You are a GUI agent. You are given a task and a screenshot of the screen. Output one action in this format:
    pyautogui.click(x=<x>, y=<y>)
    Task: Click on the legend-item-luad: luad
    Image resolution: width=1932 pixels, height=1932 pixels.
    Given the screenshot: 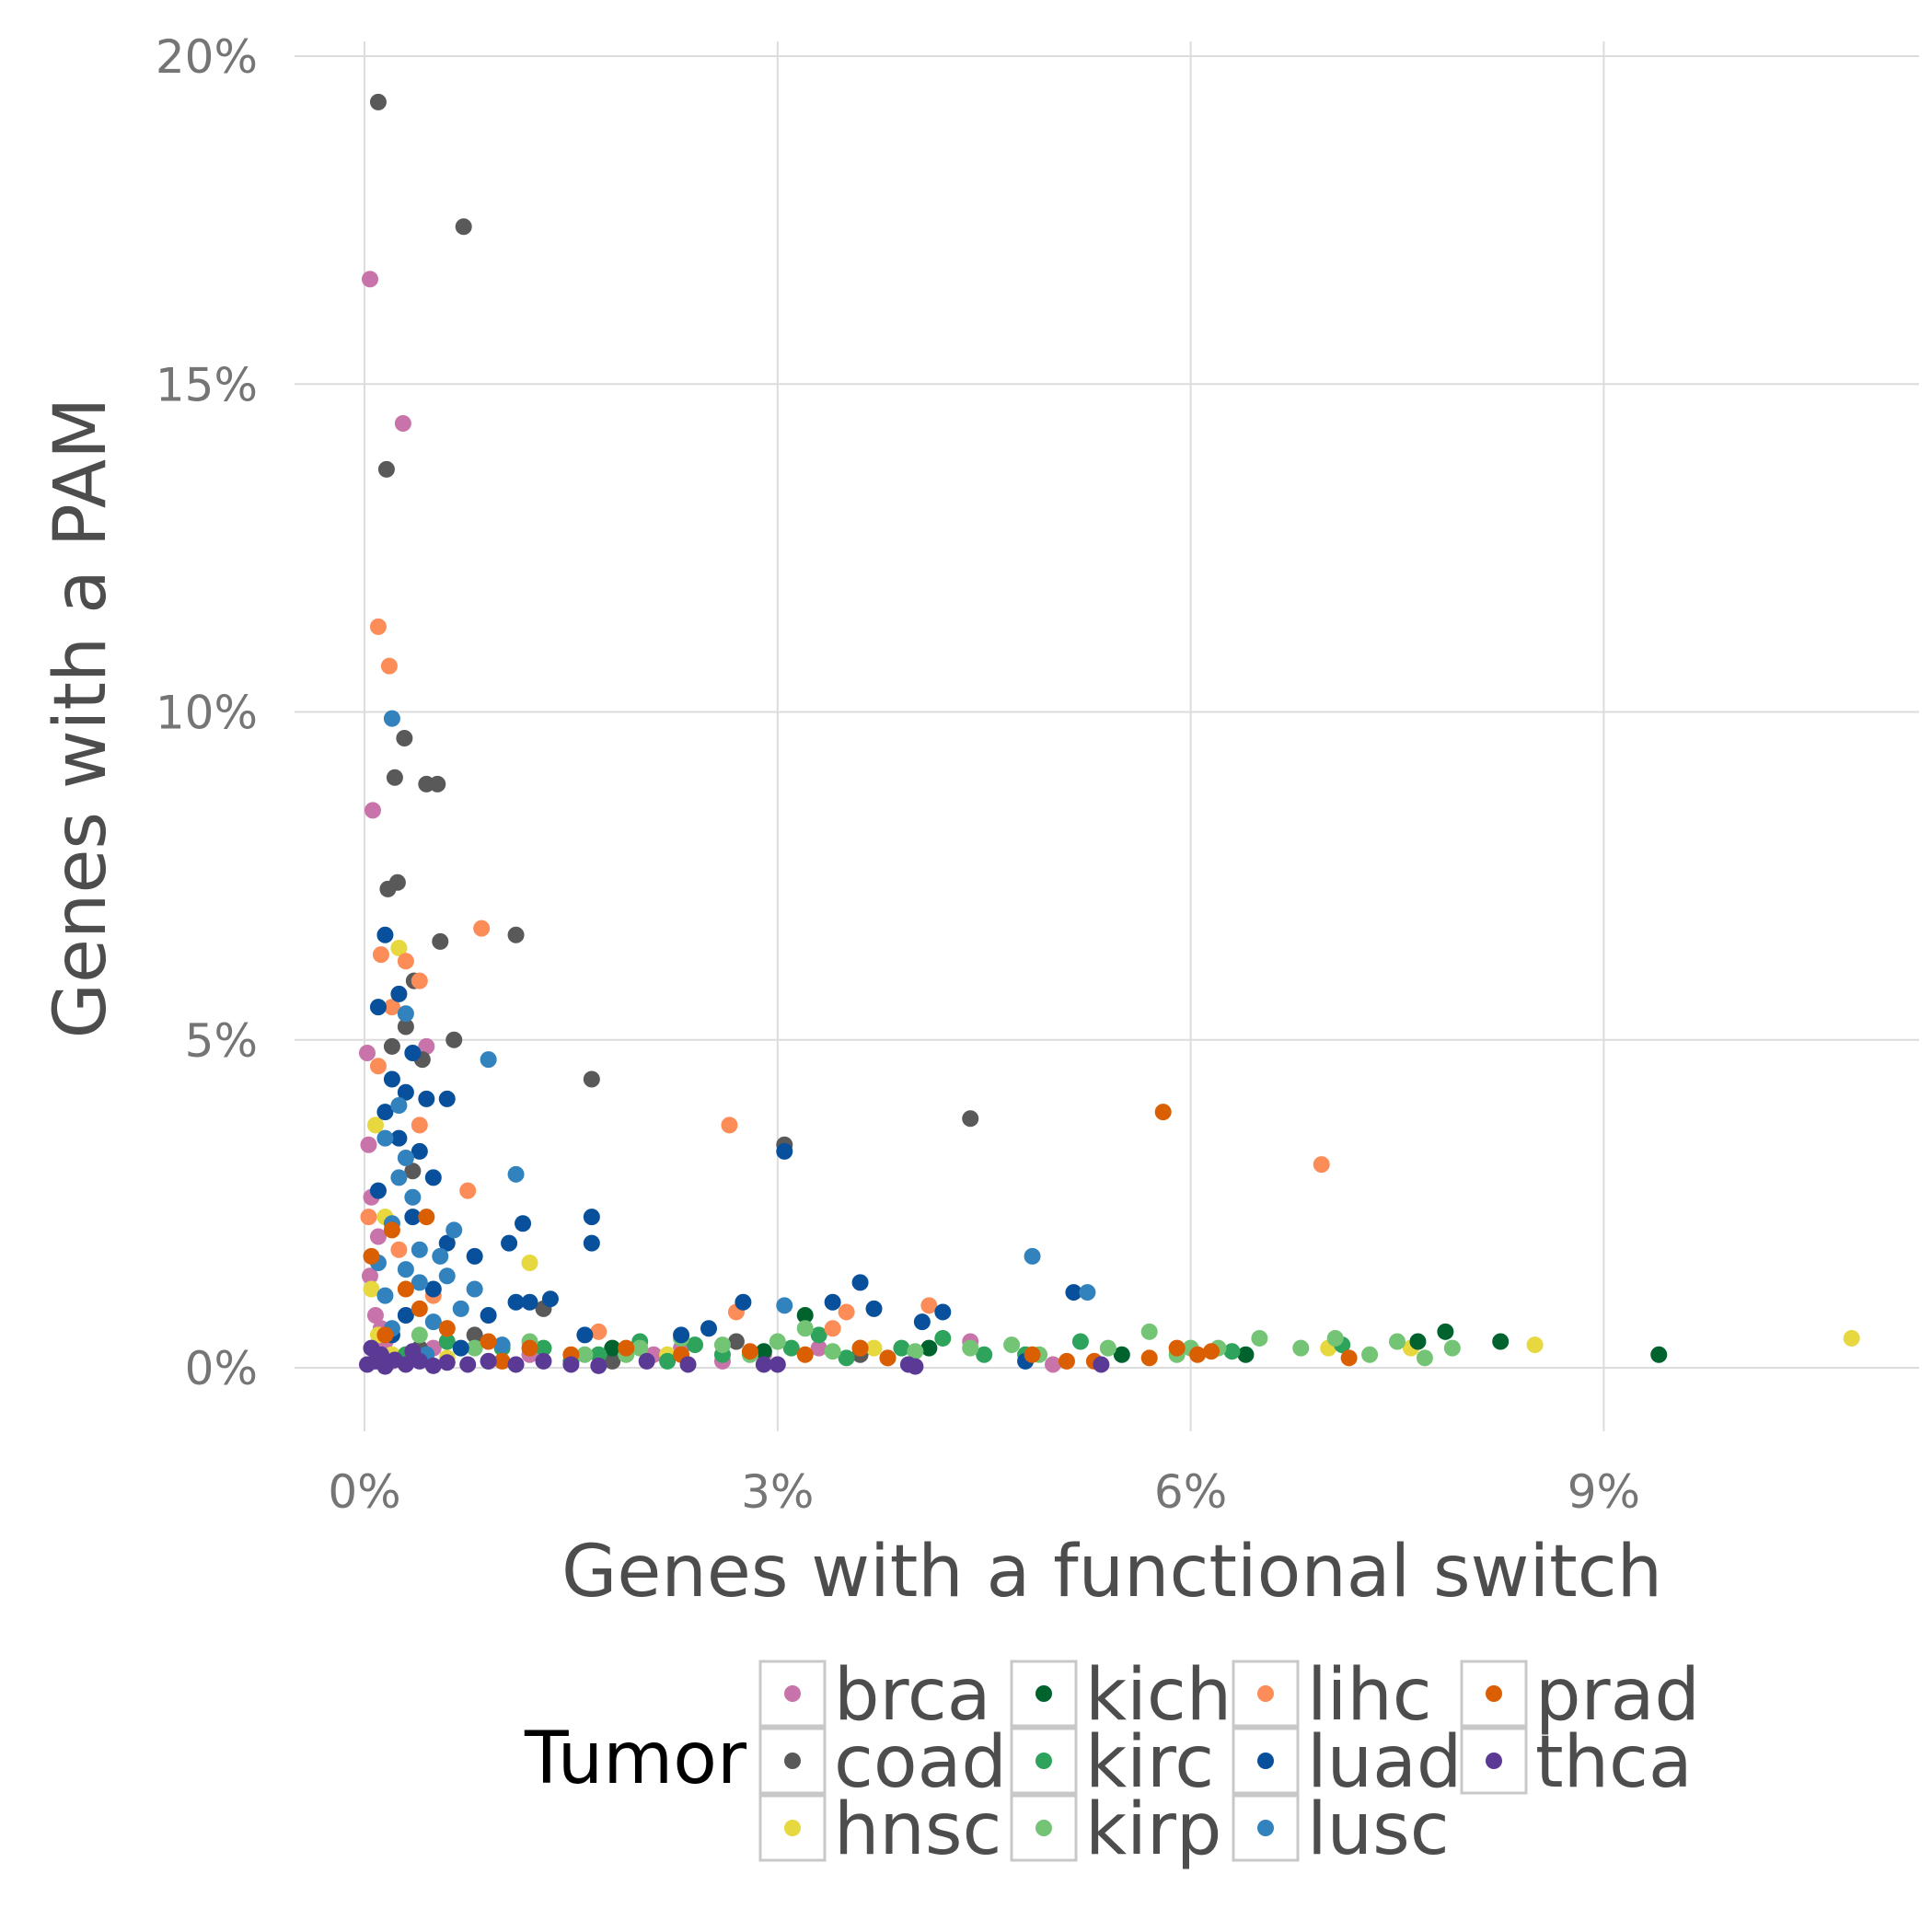 What is the action you would take?
    pyautogui.click(x=1347, y=1763)
    